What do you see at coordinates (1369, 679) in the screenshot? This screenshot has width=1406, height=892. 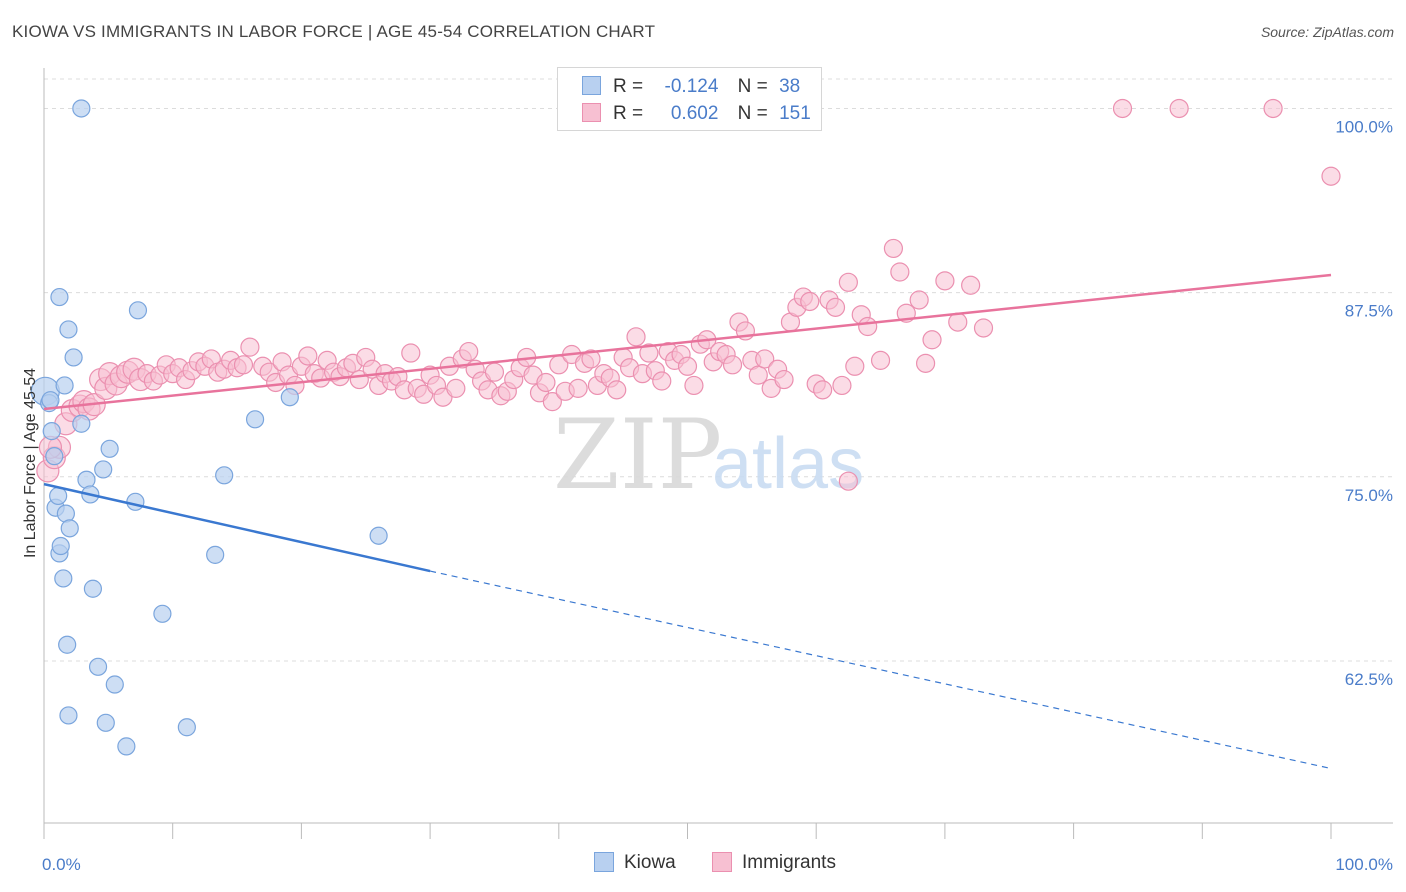 I see `y-tick-label: 62.5%` at bounding box center [1369, 679].